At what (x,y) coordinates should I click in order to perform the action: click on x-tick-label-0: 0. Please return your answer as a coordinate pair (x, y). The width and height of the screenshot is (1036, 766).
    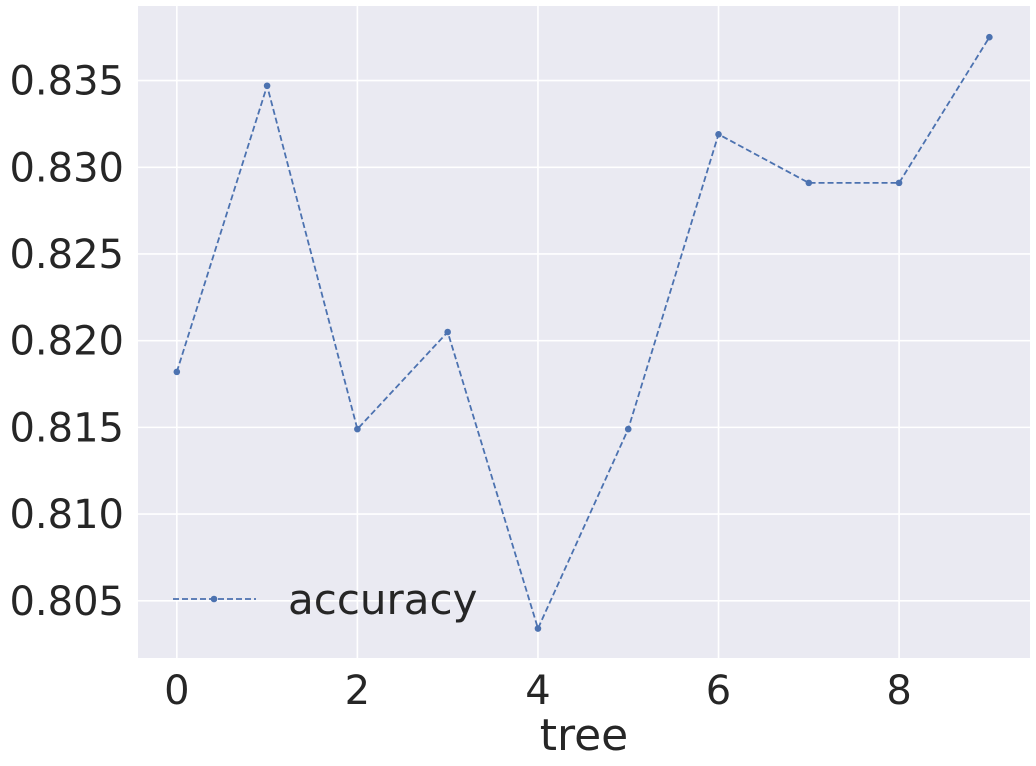
    Looking at the image, I should click on (176, 691).